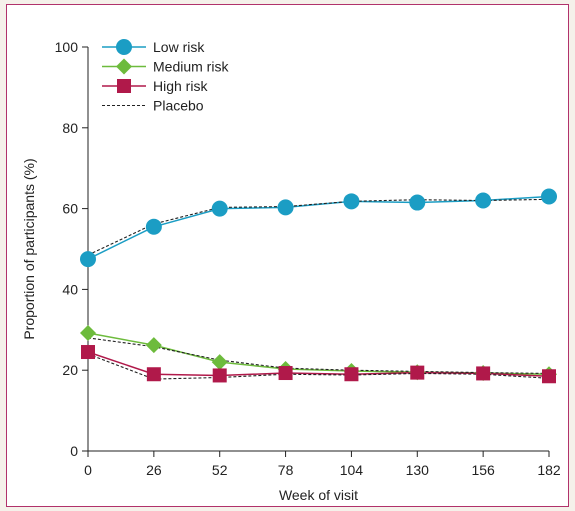 The image size is (575, 511). What do you see at coordinates (29, 248) in the screenshot?
I see `y-axis-label: Proportion of participants (%)` at bounding box center [29, 248].